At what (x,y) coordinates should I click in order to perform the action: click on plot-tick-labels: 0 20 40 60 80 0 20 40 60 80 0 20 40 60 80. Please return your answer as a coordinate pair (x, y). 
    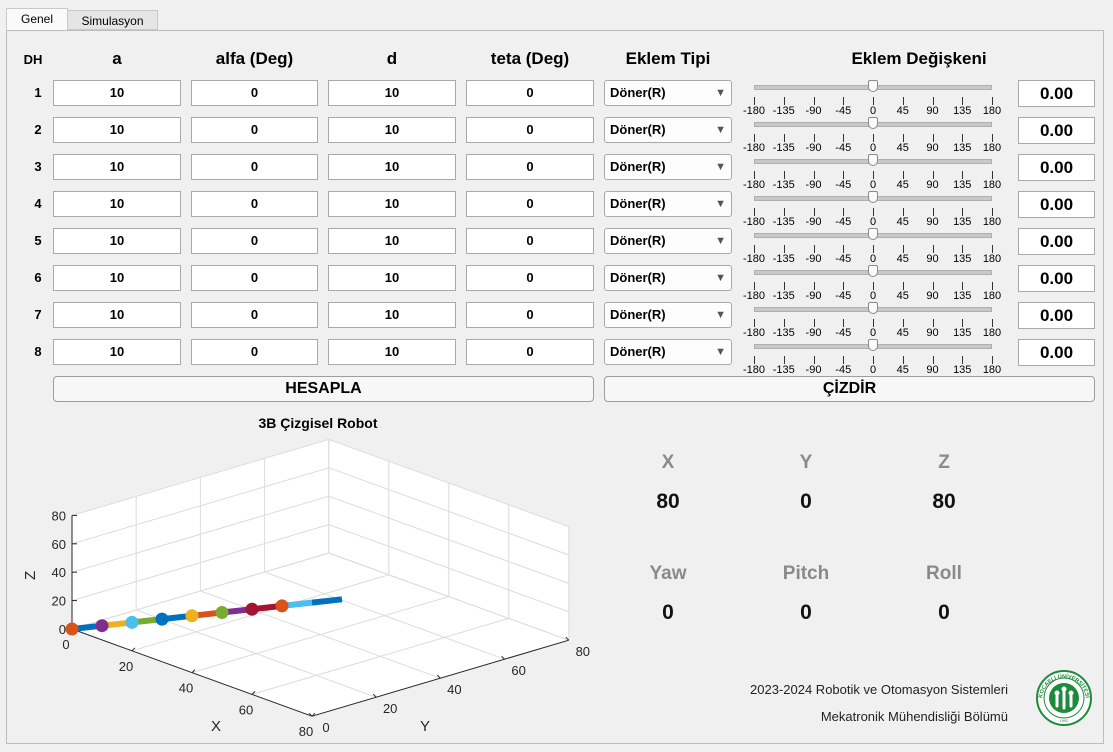
    Looking at the image, I should click on (321, 623).